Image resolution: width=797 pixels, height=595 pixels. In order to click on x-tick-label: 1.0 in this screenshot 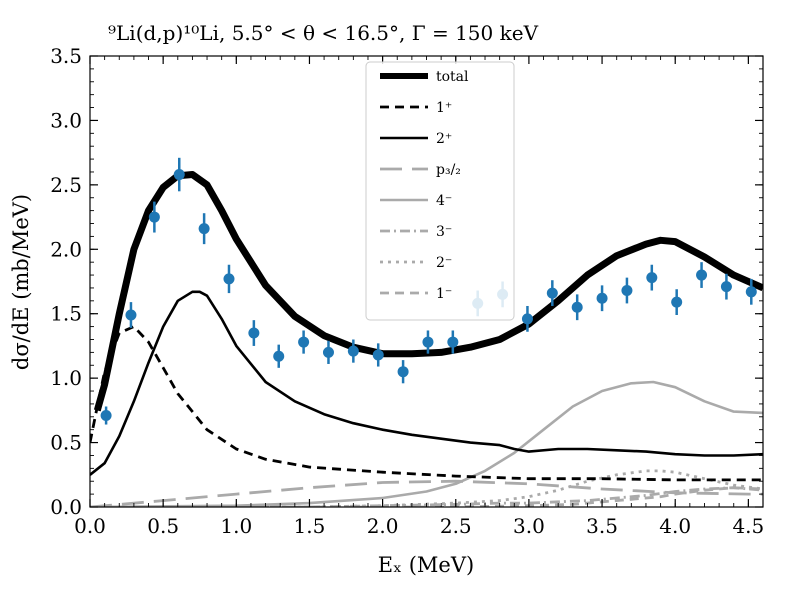, I will do `click(236, 526)`.